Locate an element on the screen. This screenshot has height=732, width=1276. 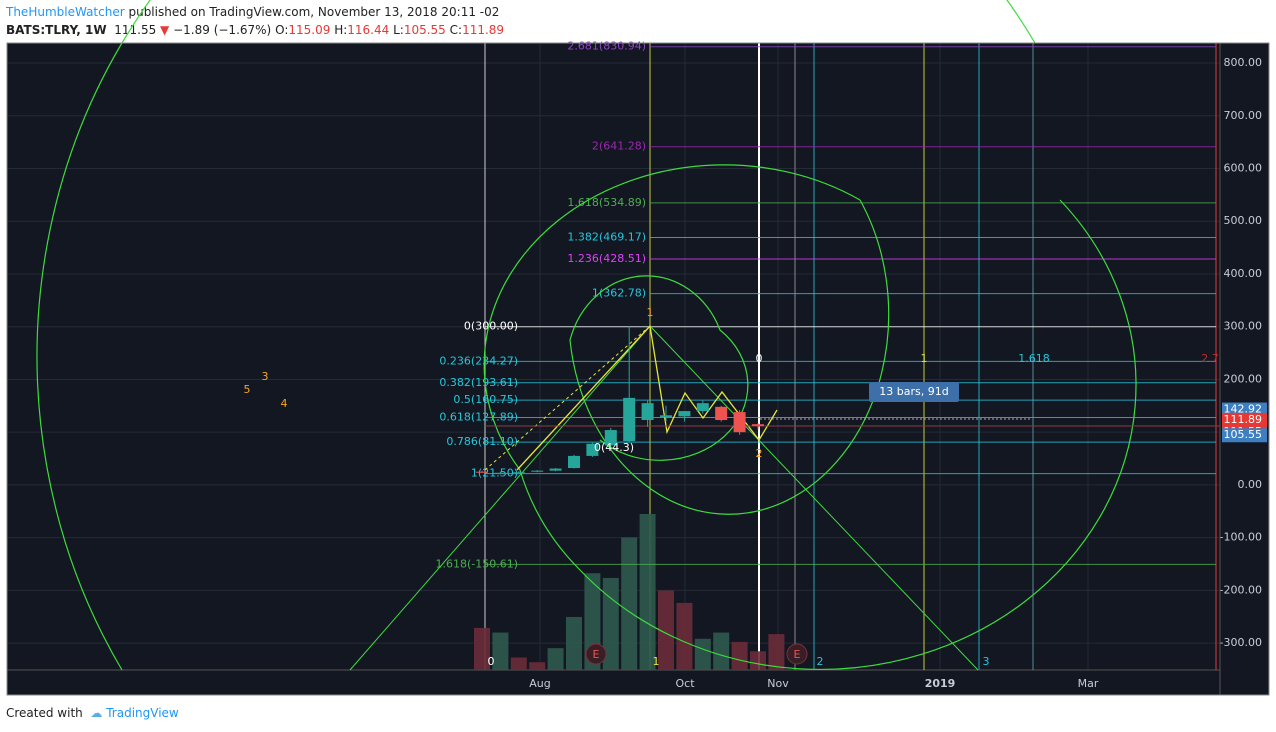
fib-label: 1.236(428.51) is located at coordinates (606, 258).